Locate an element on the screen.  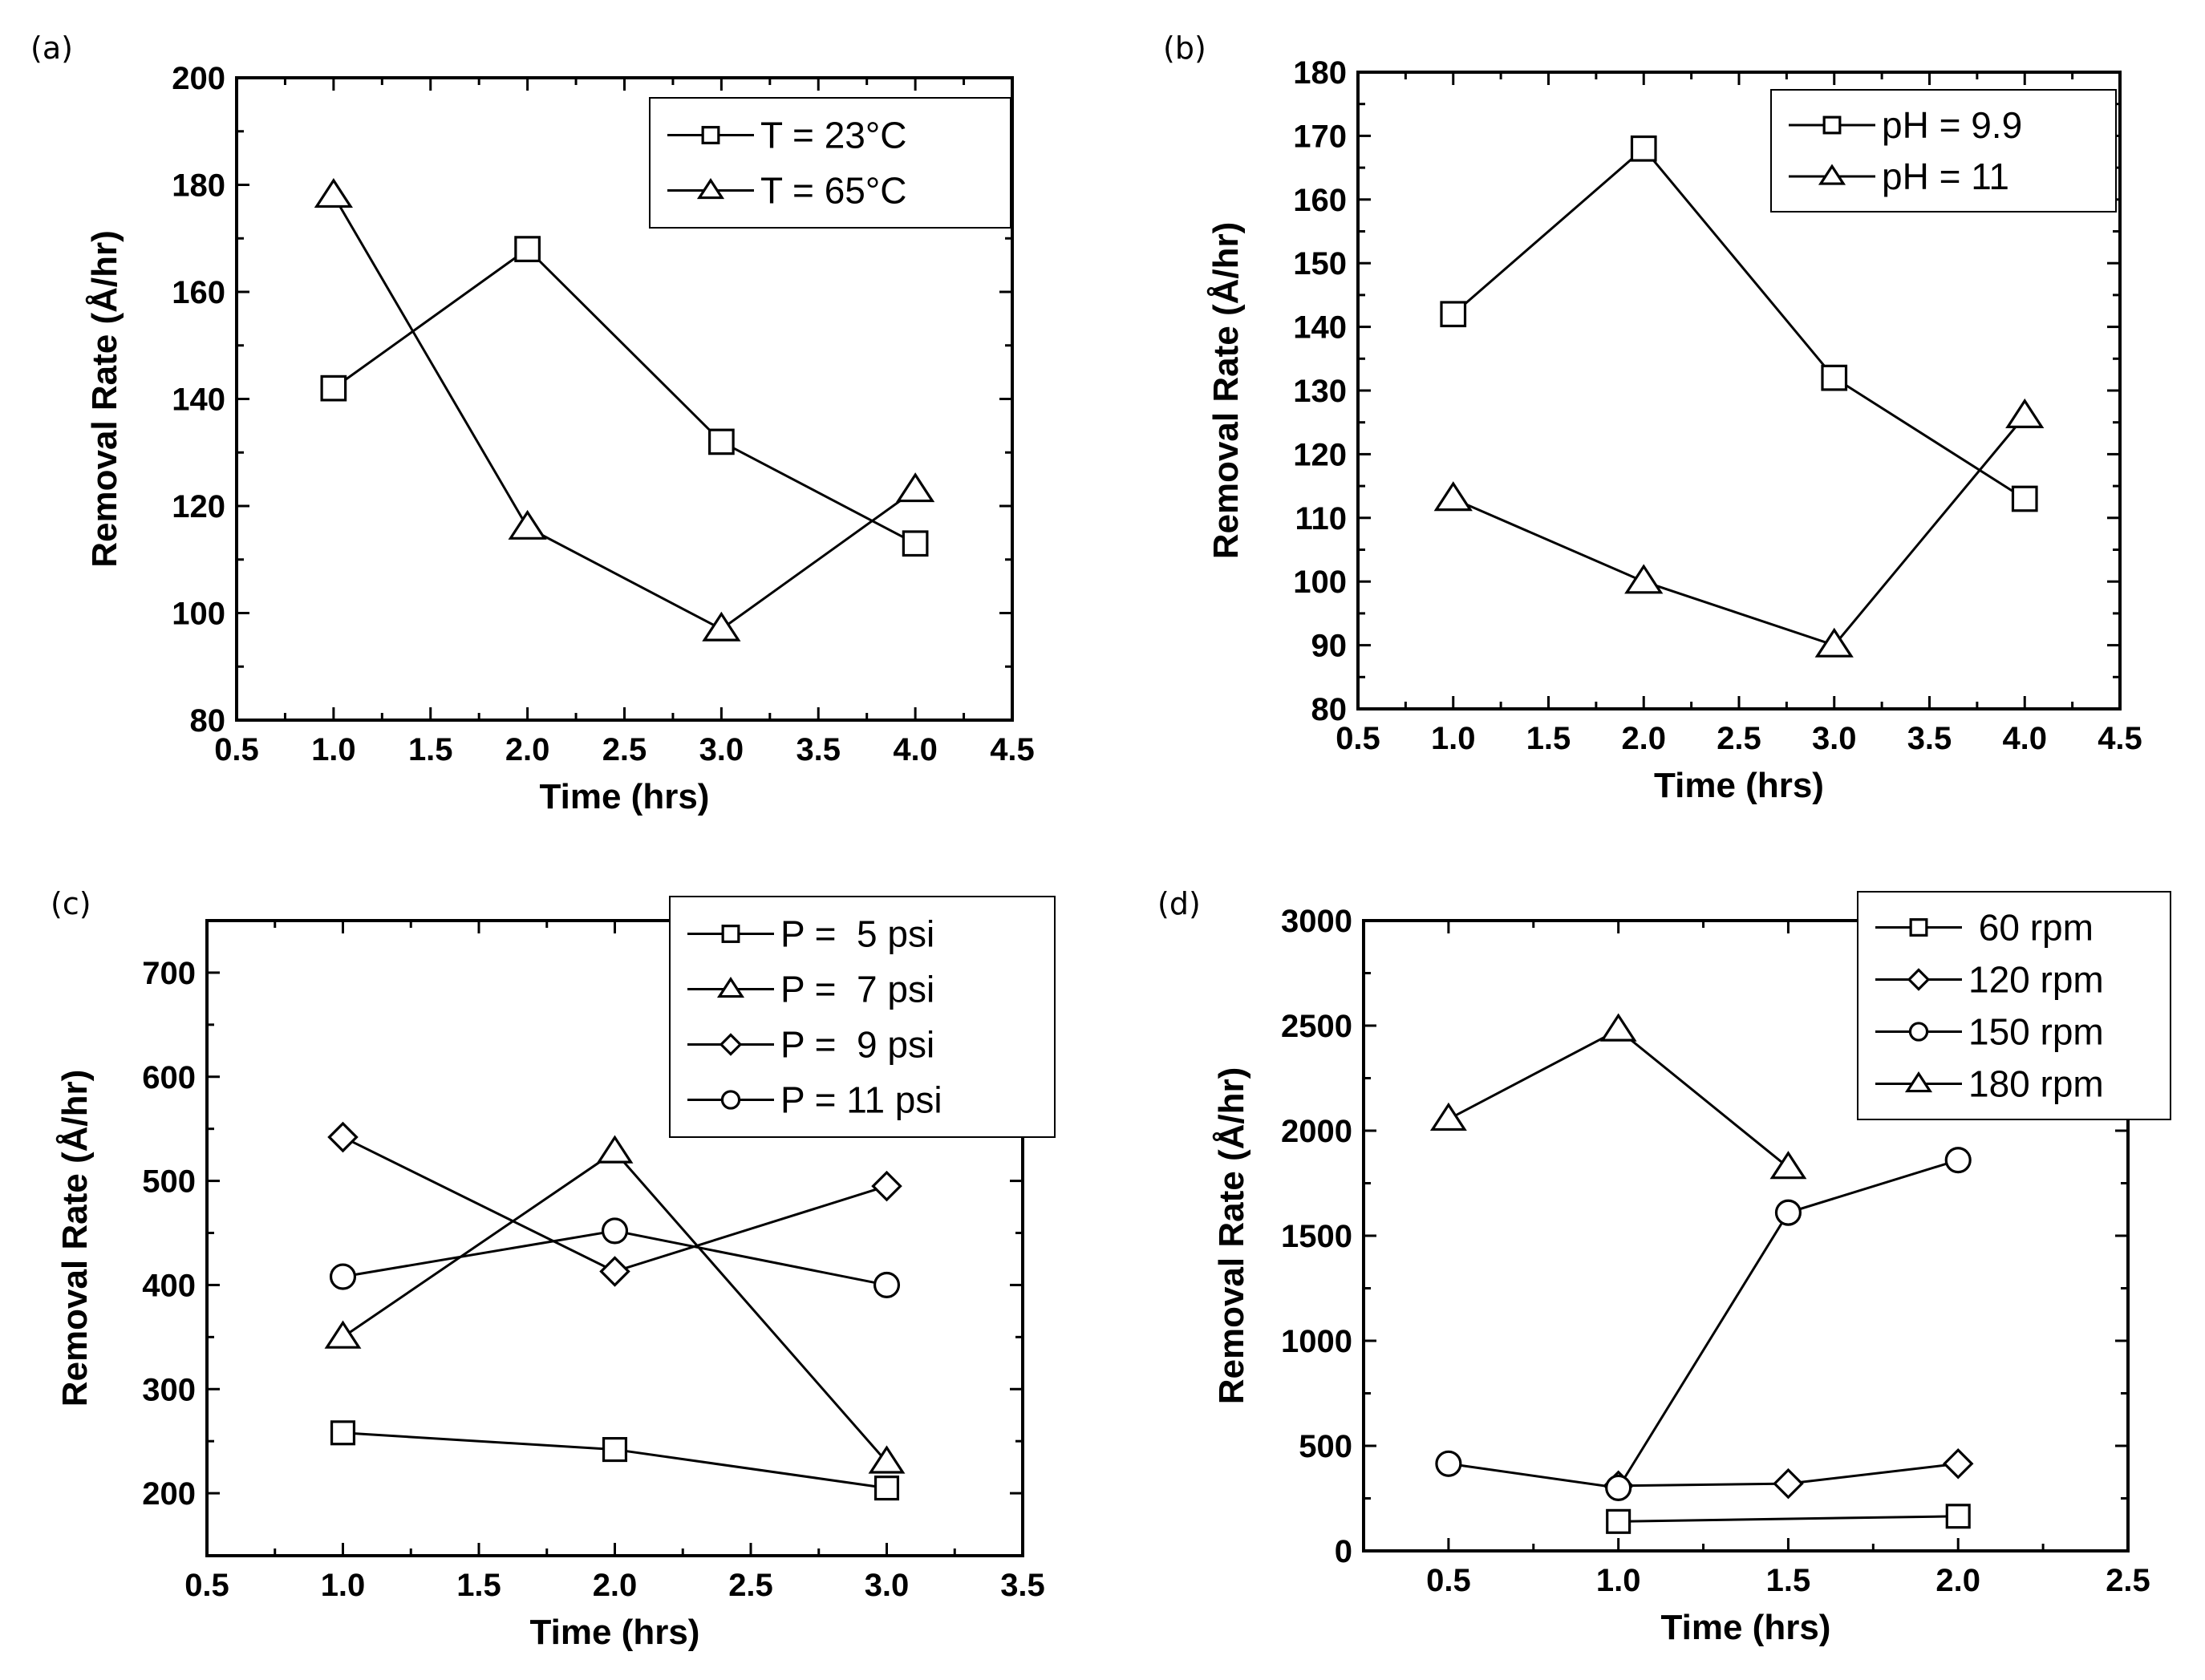
y-tick-label: 2000 is located at coordinates (1316, 1131).